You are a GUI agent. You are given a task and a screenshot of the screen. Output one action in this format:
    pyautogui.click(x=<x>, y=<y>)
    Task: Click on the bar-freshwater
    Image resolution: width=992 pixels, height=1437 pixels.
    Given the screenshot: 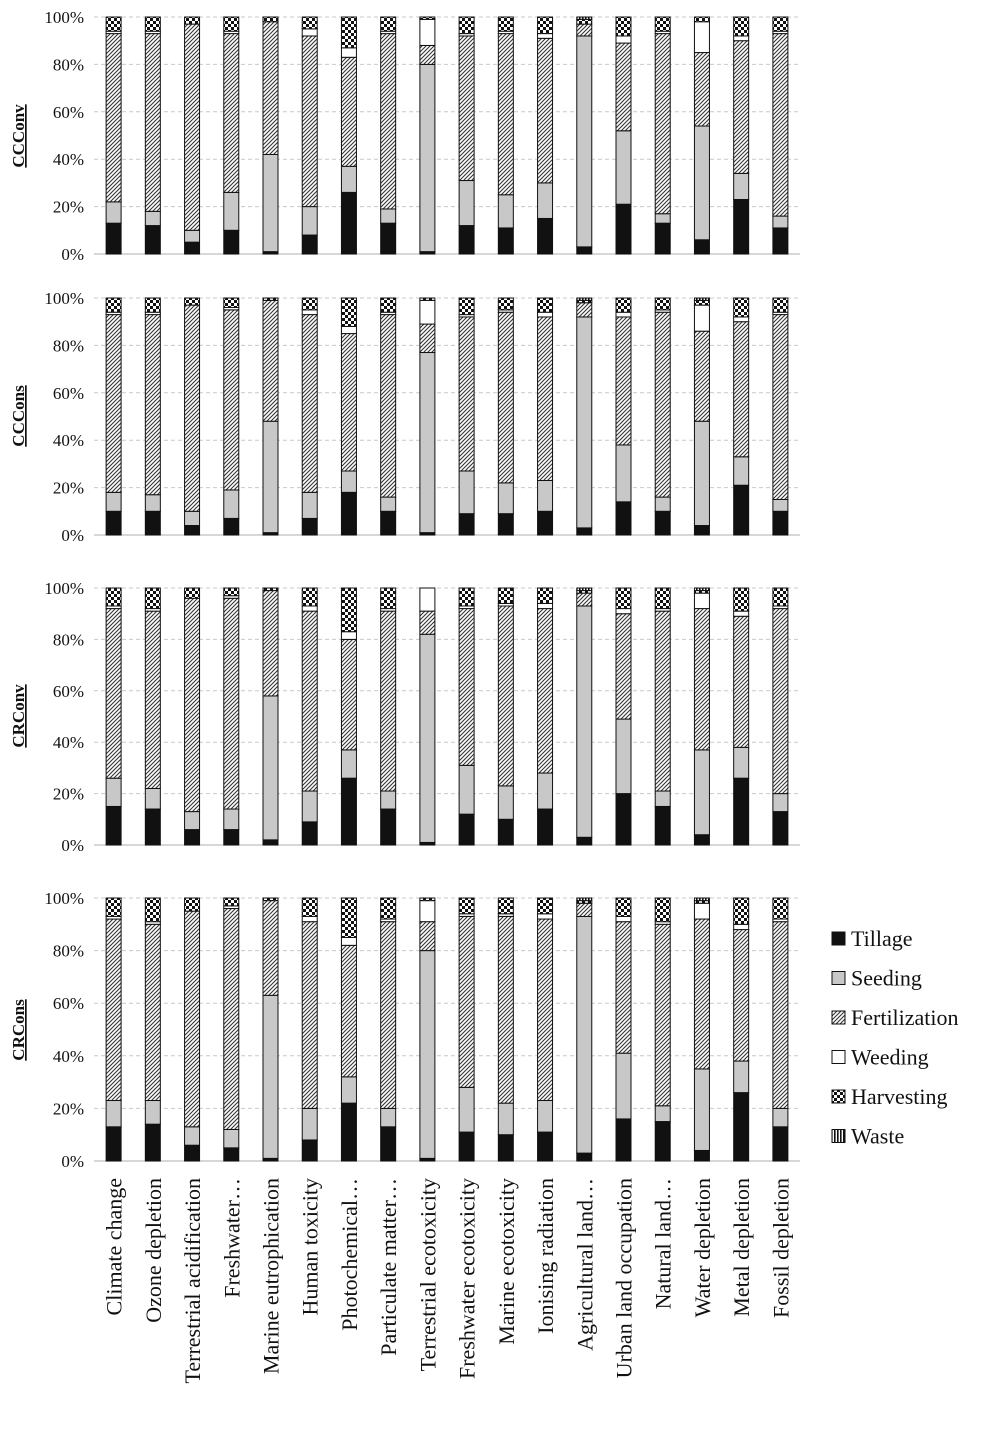 What is the action you would take?
    pyautogui.click(x=231, y=135)
    